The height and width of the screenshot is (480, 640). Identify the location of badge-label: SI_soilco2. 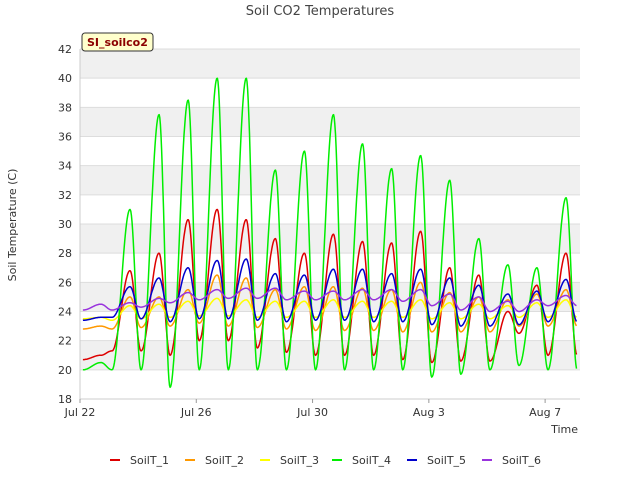
(117, 42).